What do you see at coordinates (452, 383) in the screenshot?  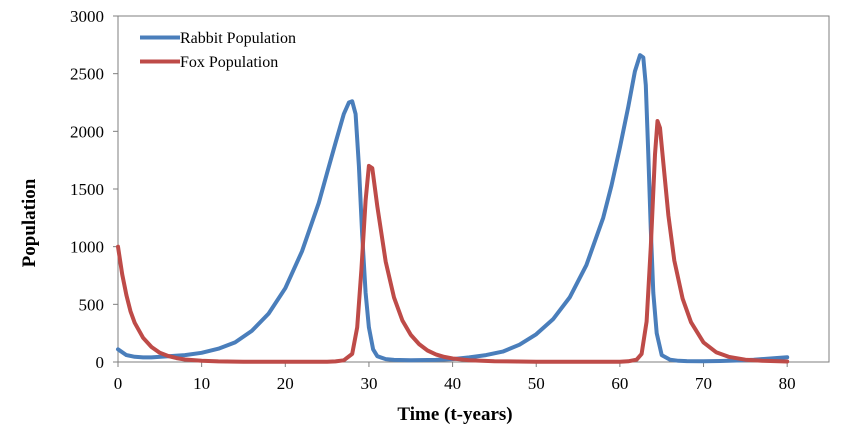 I see `x-tick-label: 40` at bounding box center [452, 383].